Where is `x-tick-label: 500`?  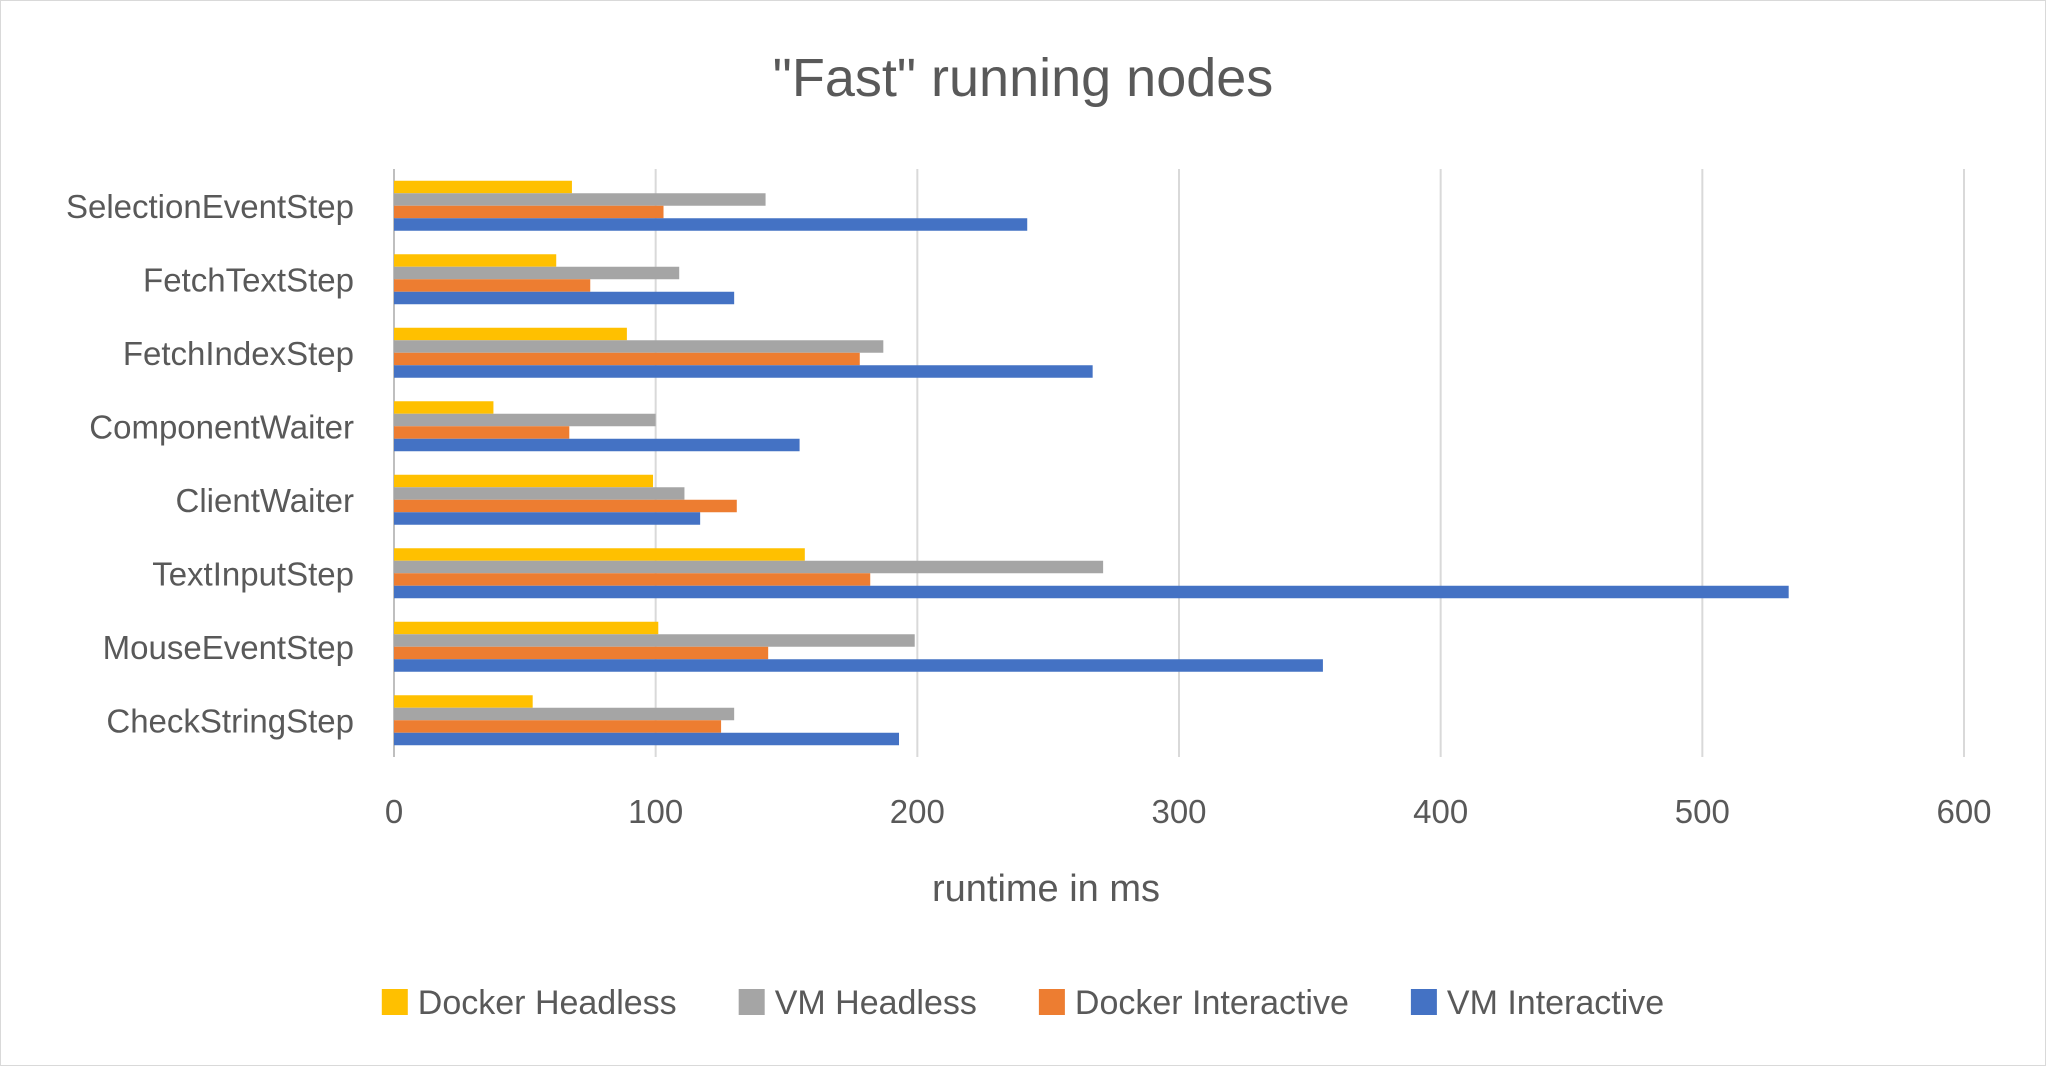 x-tick-label: 500 is located at coordinates (1702, 811).